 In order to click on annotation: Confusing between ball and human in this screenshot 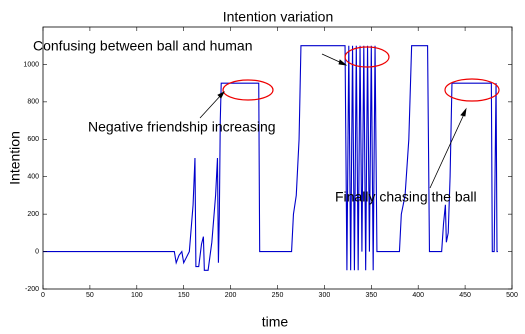, I will do `click(143, 46)`.